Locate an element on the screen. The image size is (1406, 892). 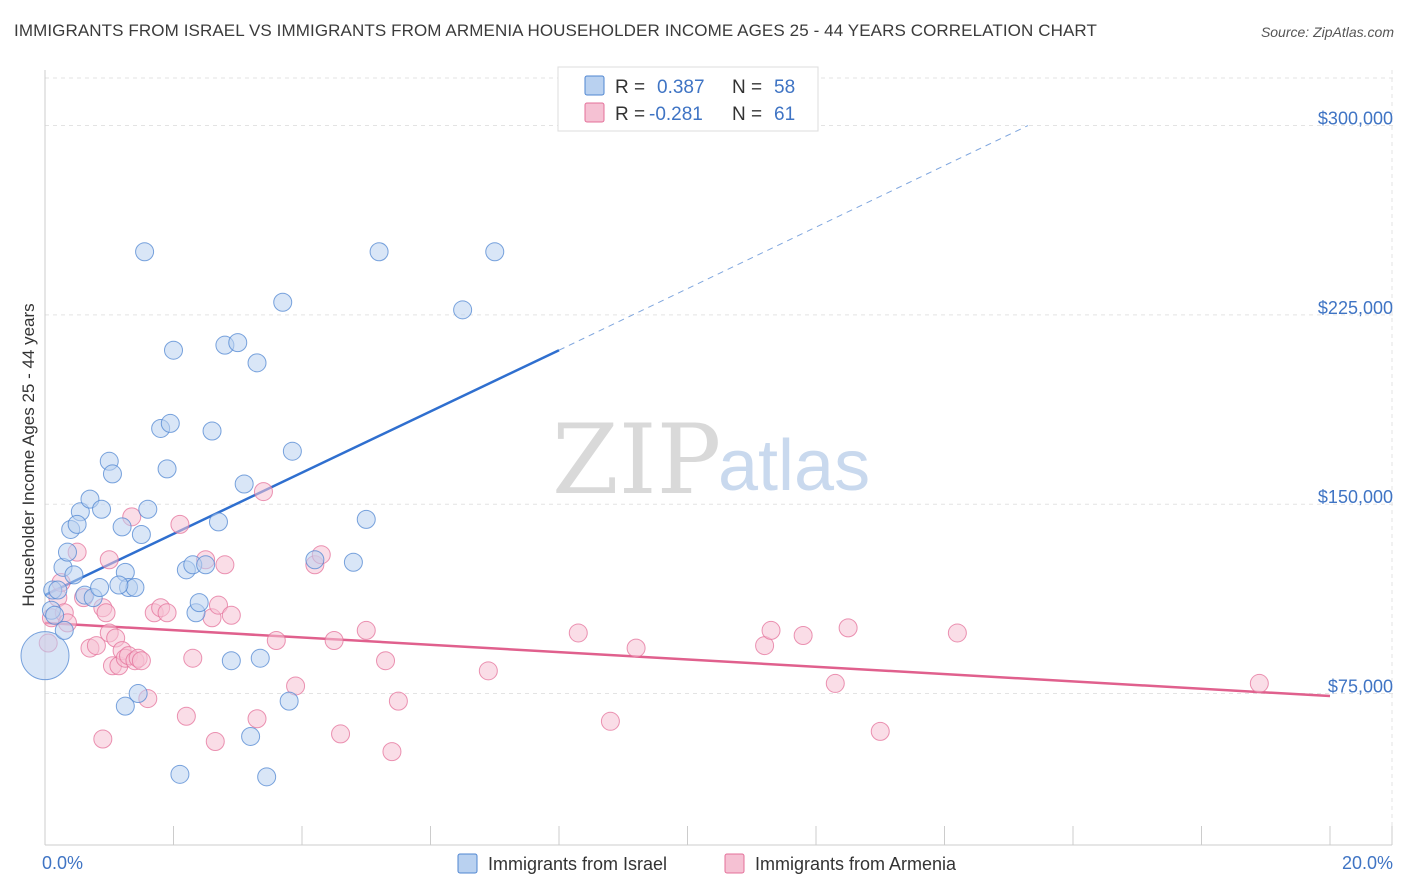
bottom-legend-israel-label: Immigrants from Israel is located at coordinates (577, 864).